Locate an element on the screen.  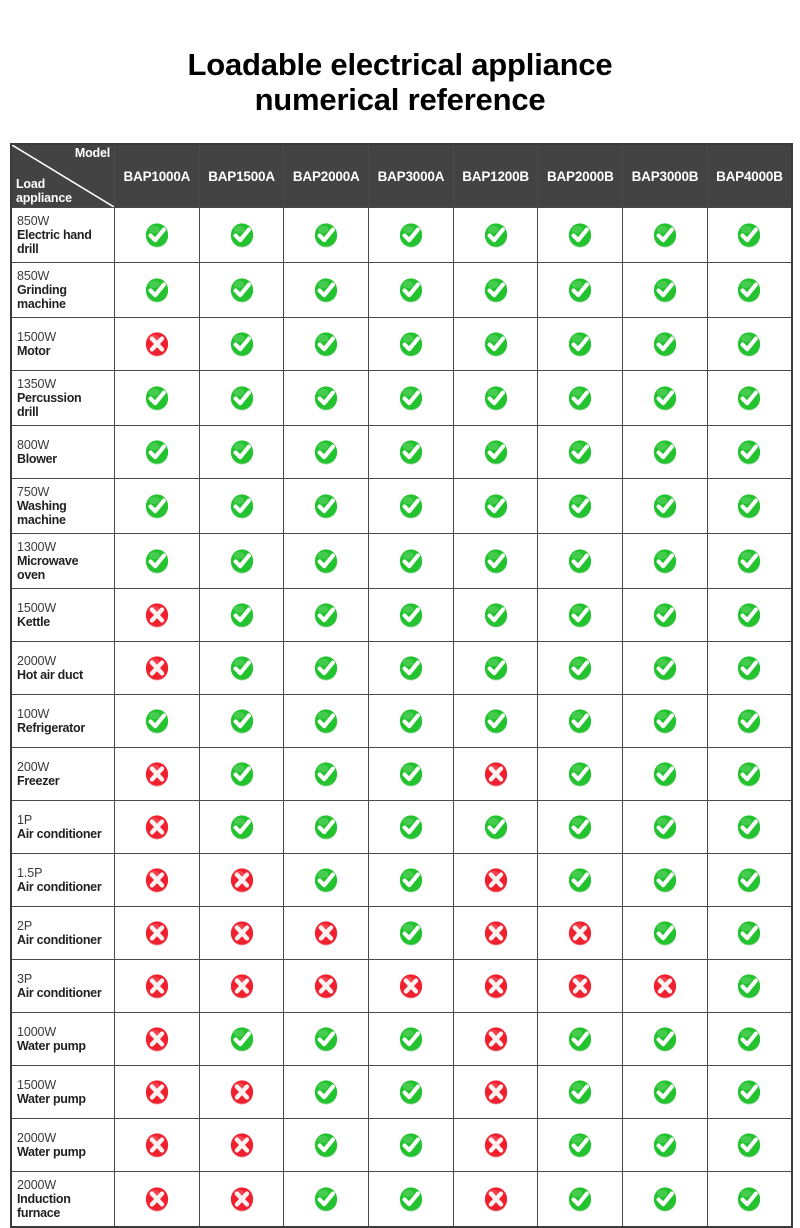
row-label-cell: 800W Blower is located at coordinates (62, 452).